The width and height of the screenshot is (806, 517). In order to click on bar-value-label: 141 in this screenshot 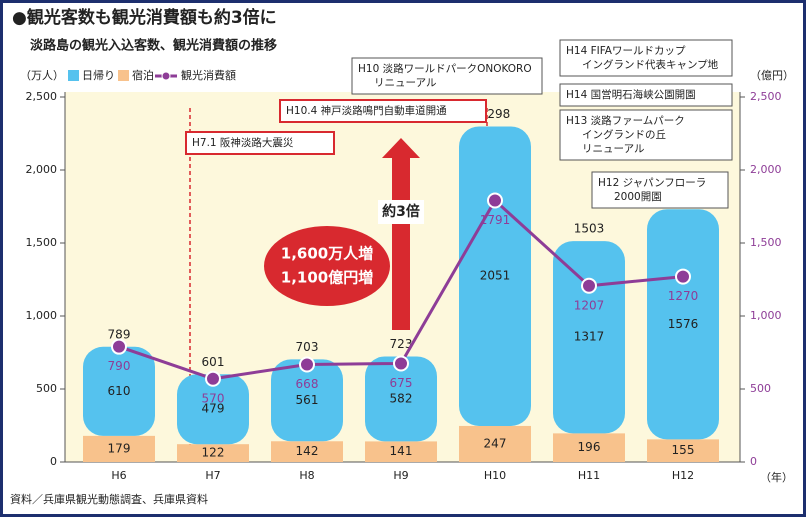, I will do `click(401, 451)`.